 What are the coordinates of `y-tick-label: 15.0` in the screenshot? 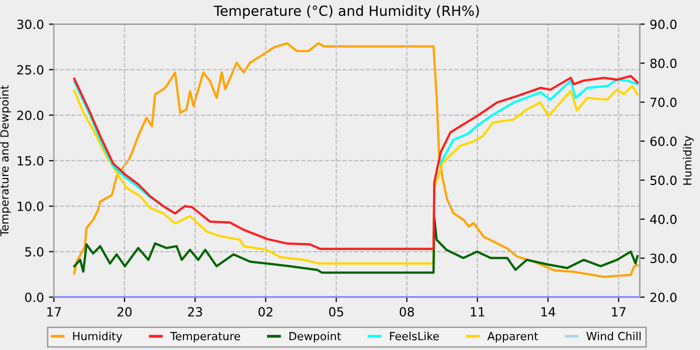 It's located at (31, 161).